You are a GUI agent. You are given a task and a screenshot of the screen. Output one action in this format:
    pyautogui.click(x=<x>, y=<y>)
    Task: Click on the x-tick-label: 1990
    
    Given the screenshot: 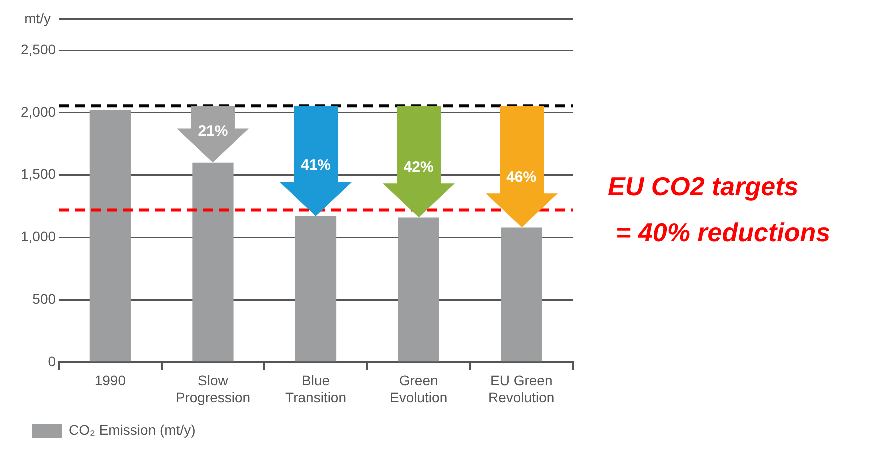 What is the action you would take?
    pyautogui.click(x=110, y=380)
    